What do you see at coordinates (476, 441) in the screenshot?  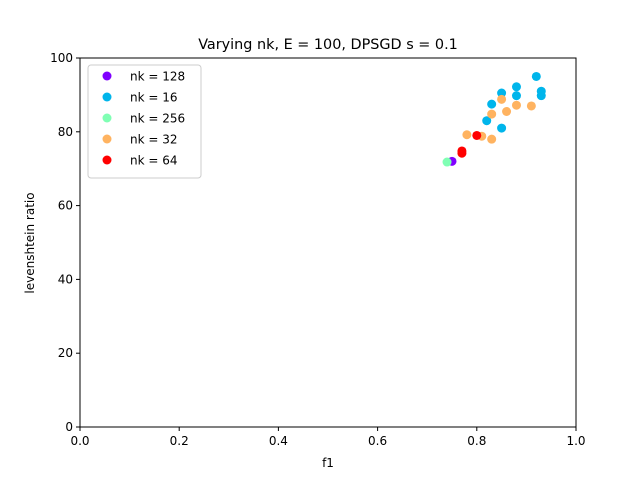 I see `x-tick-label: 0.8` at bounding box center [476, 441].